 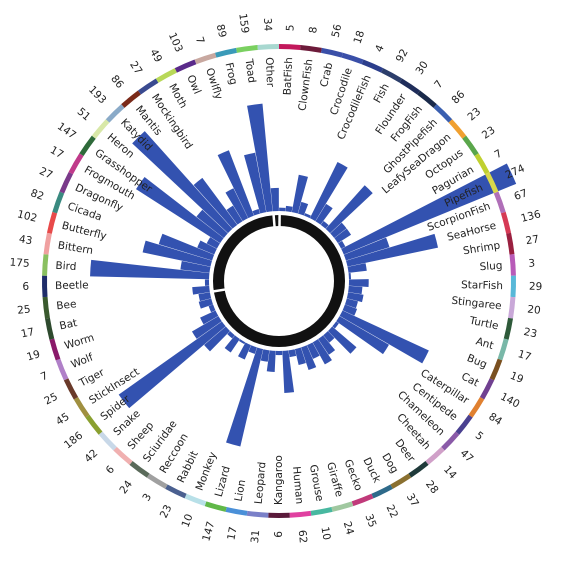 What do you see at coordinates (316, 483) in the screenshot?
I see `category-label-grouse: Grouse` at bounding box center [316, 483].